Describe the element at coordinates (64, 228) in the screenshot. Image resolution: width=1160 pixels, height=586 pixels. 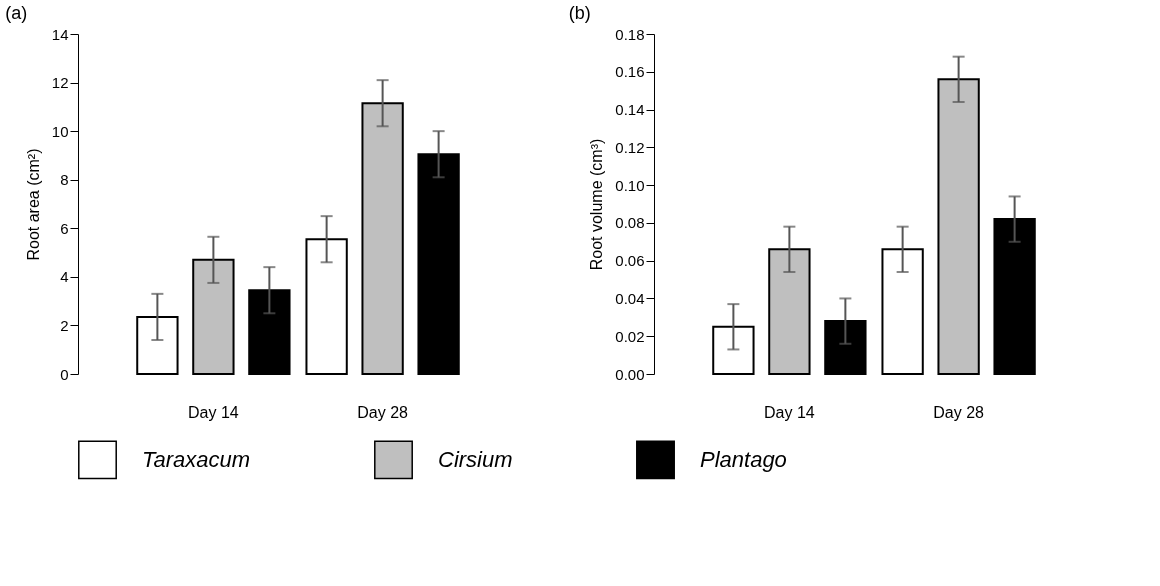
I see `y-tick-label: 6` at that location.